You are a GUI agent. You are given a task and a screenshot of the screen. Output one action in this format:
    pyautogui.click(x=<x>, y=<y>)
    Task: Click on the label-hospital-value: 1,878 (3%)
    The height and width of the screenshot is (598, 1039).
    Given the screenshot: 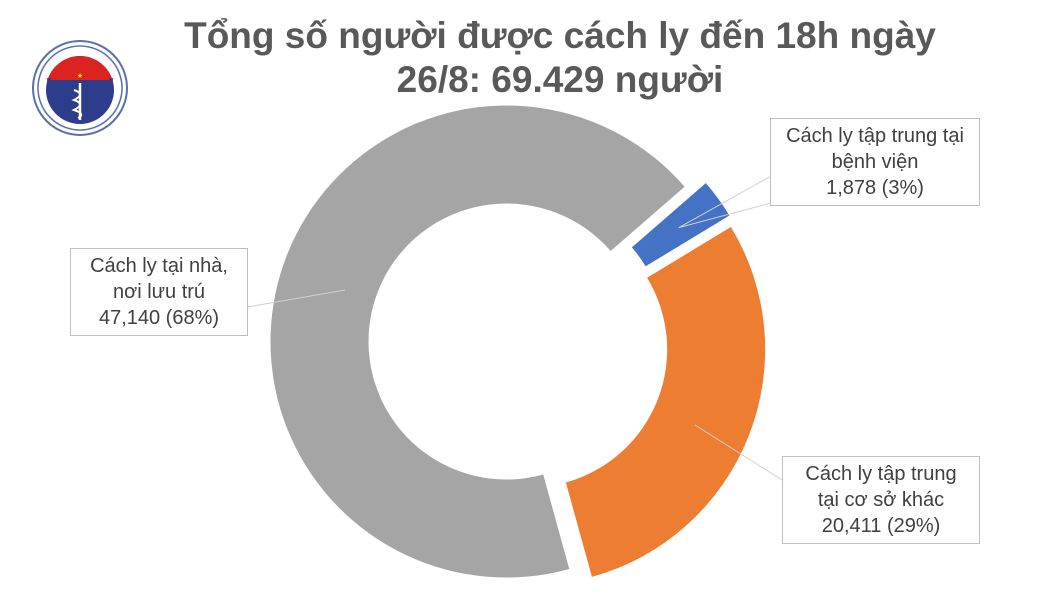 What is the action you would take?
    pyautogui.click(x=875, y=188)
    